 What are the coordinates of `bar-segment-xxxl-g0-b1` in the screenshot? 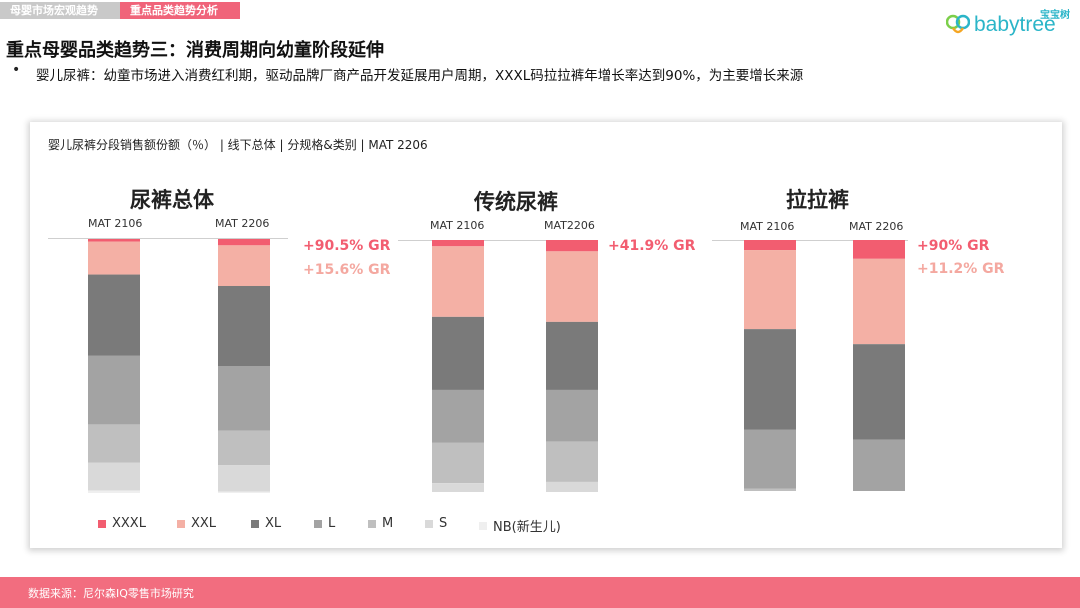 It's located at (244, 242).